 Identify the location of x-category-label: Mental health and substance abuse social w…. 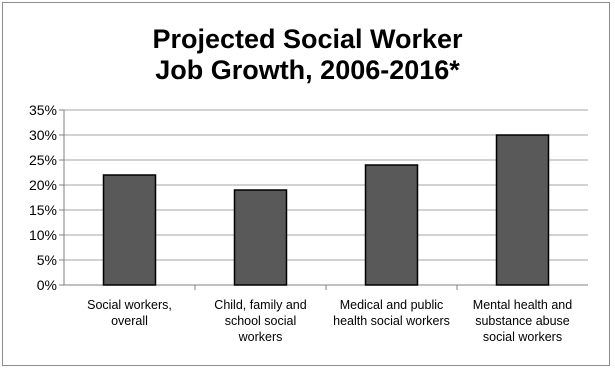
(522, 321).